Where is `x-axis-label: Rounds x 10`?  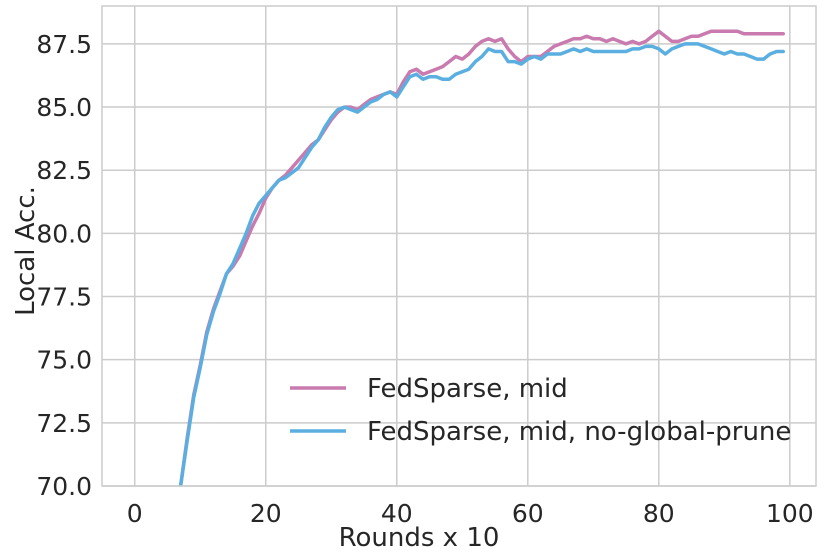
x-axis-label: Rounds x 10 is located at coordinates (419, 538).